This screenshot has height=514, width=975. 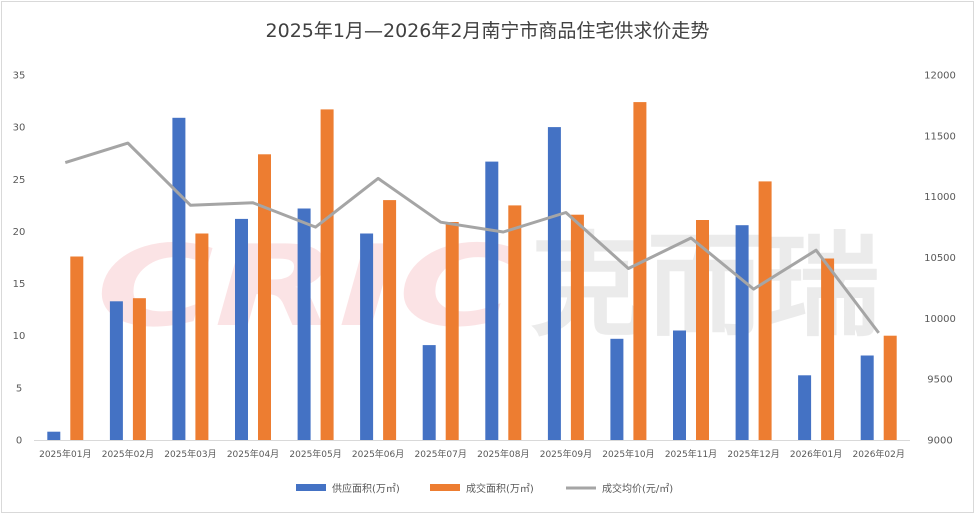 What do you see at coordinates (753, 454) in the screenshot?
I see `x-axis-tick: 2025年12月` at bounding box center [753, 454].